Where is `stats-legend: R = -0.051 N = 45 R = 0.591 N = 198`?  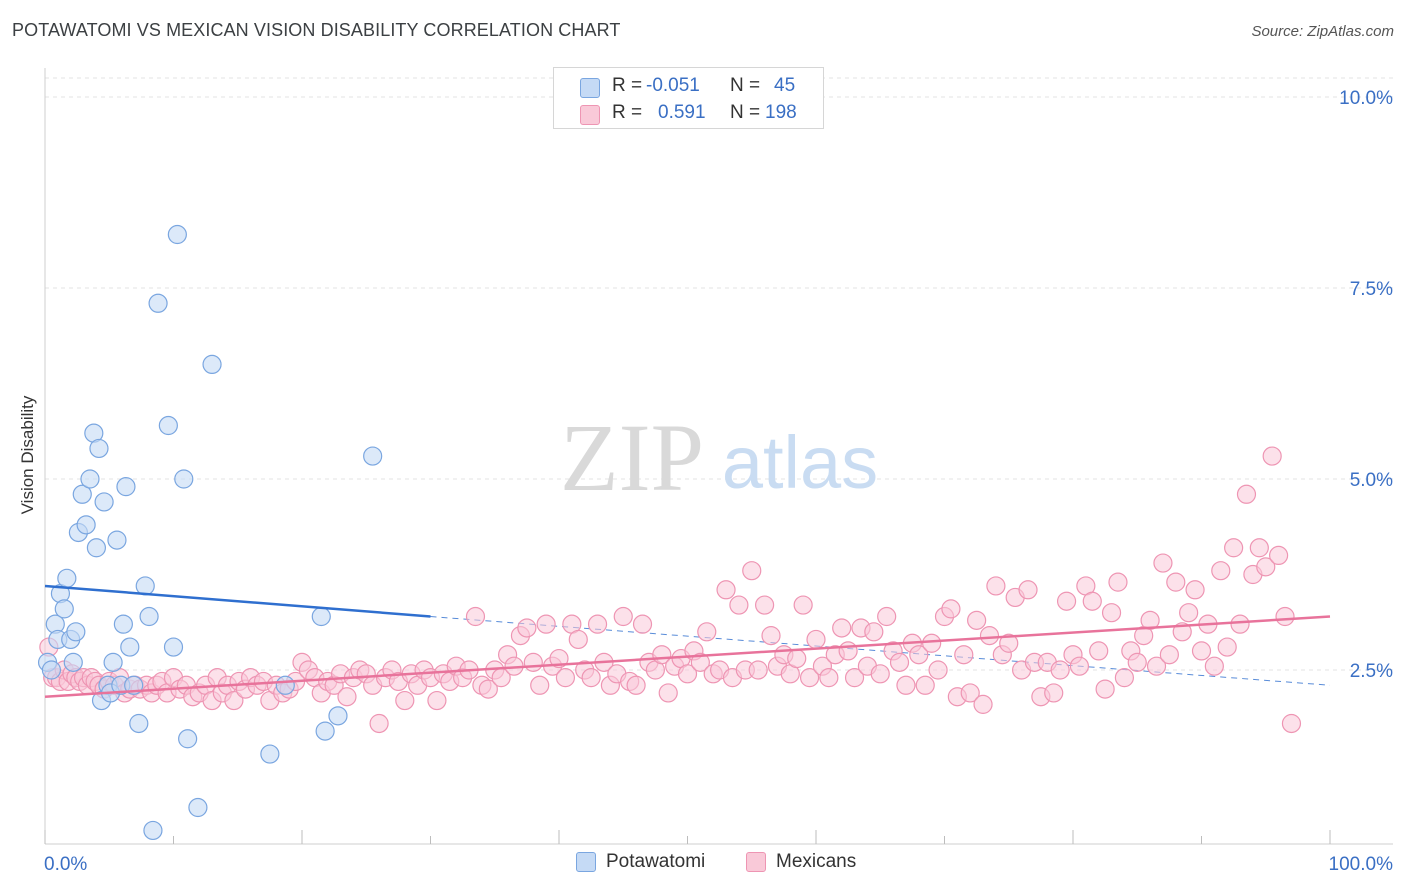
stats-legend: R = -0.051 N = 45 R = 0.591 N = 198 is located at coordinates (688, 98).